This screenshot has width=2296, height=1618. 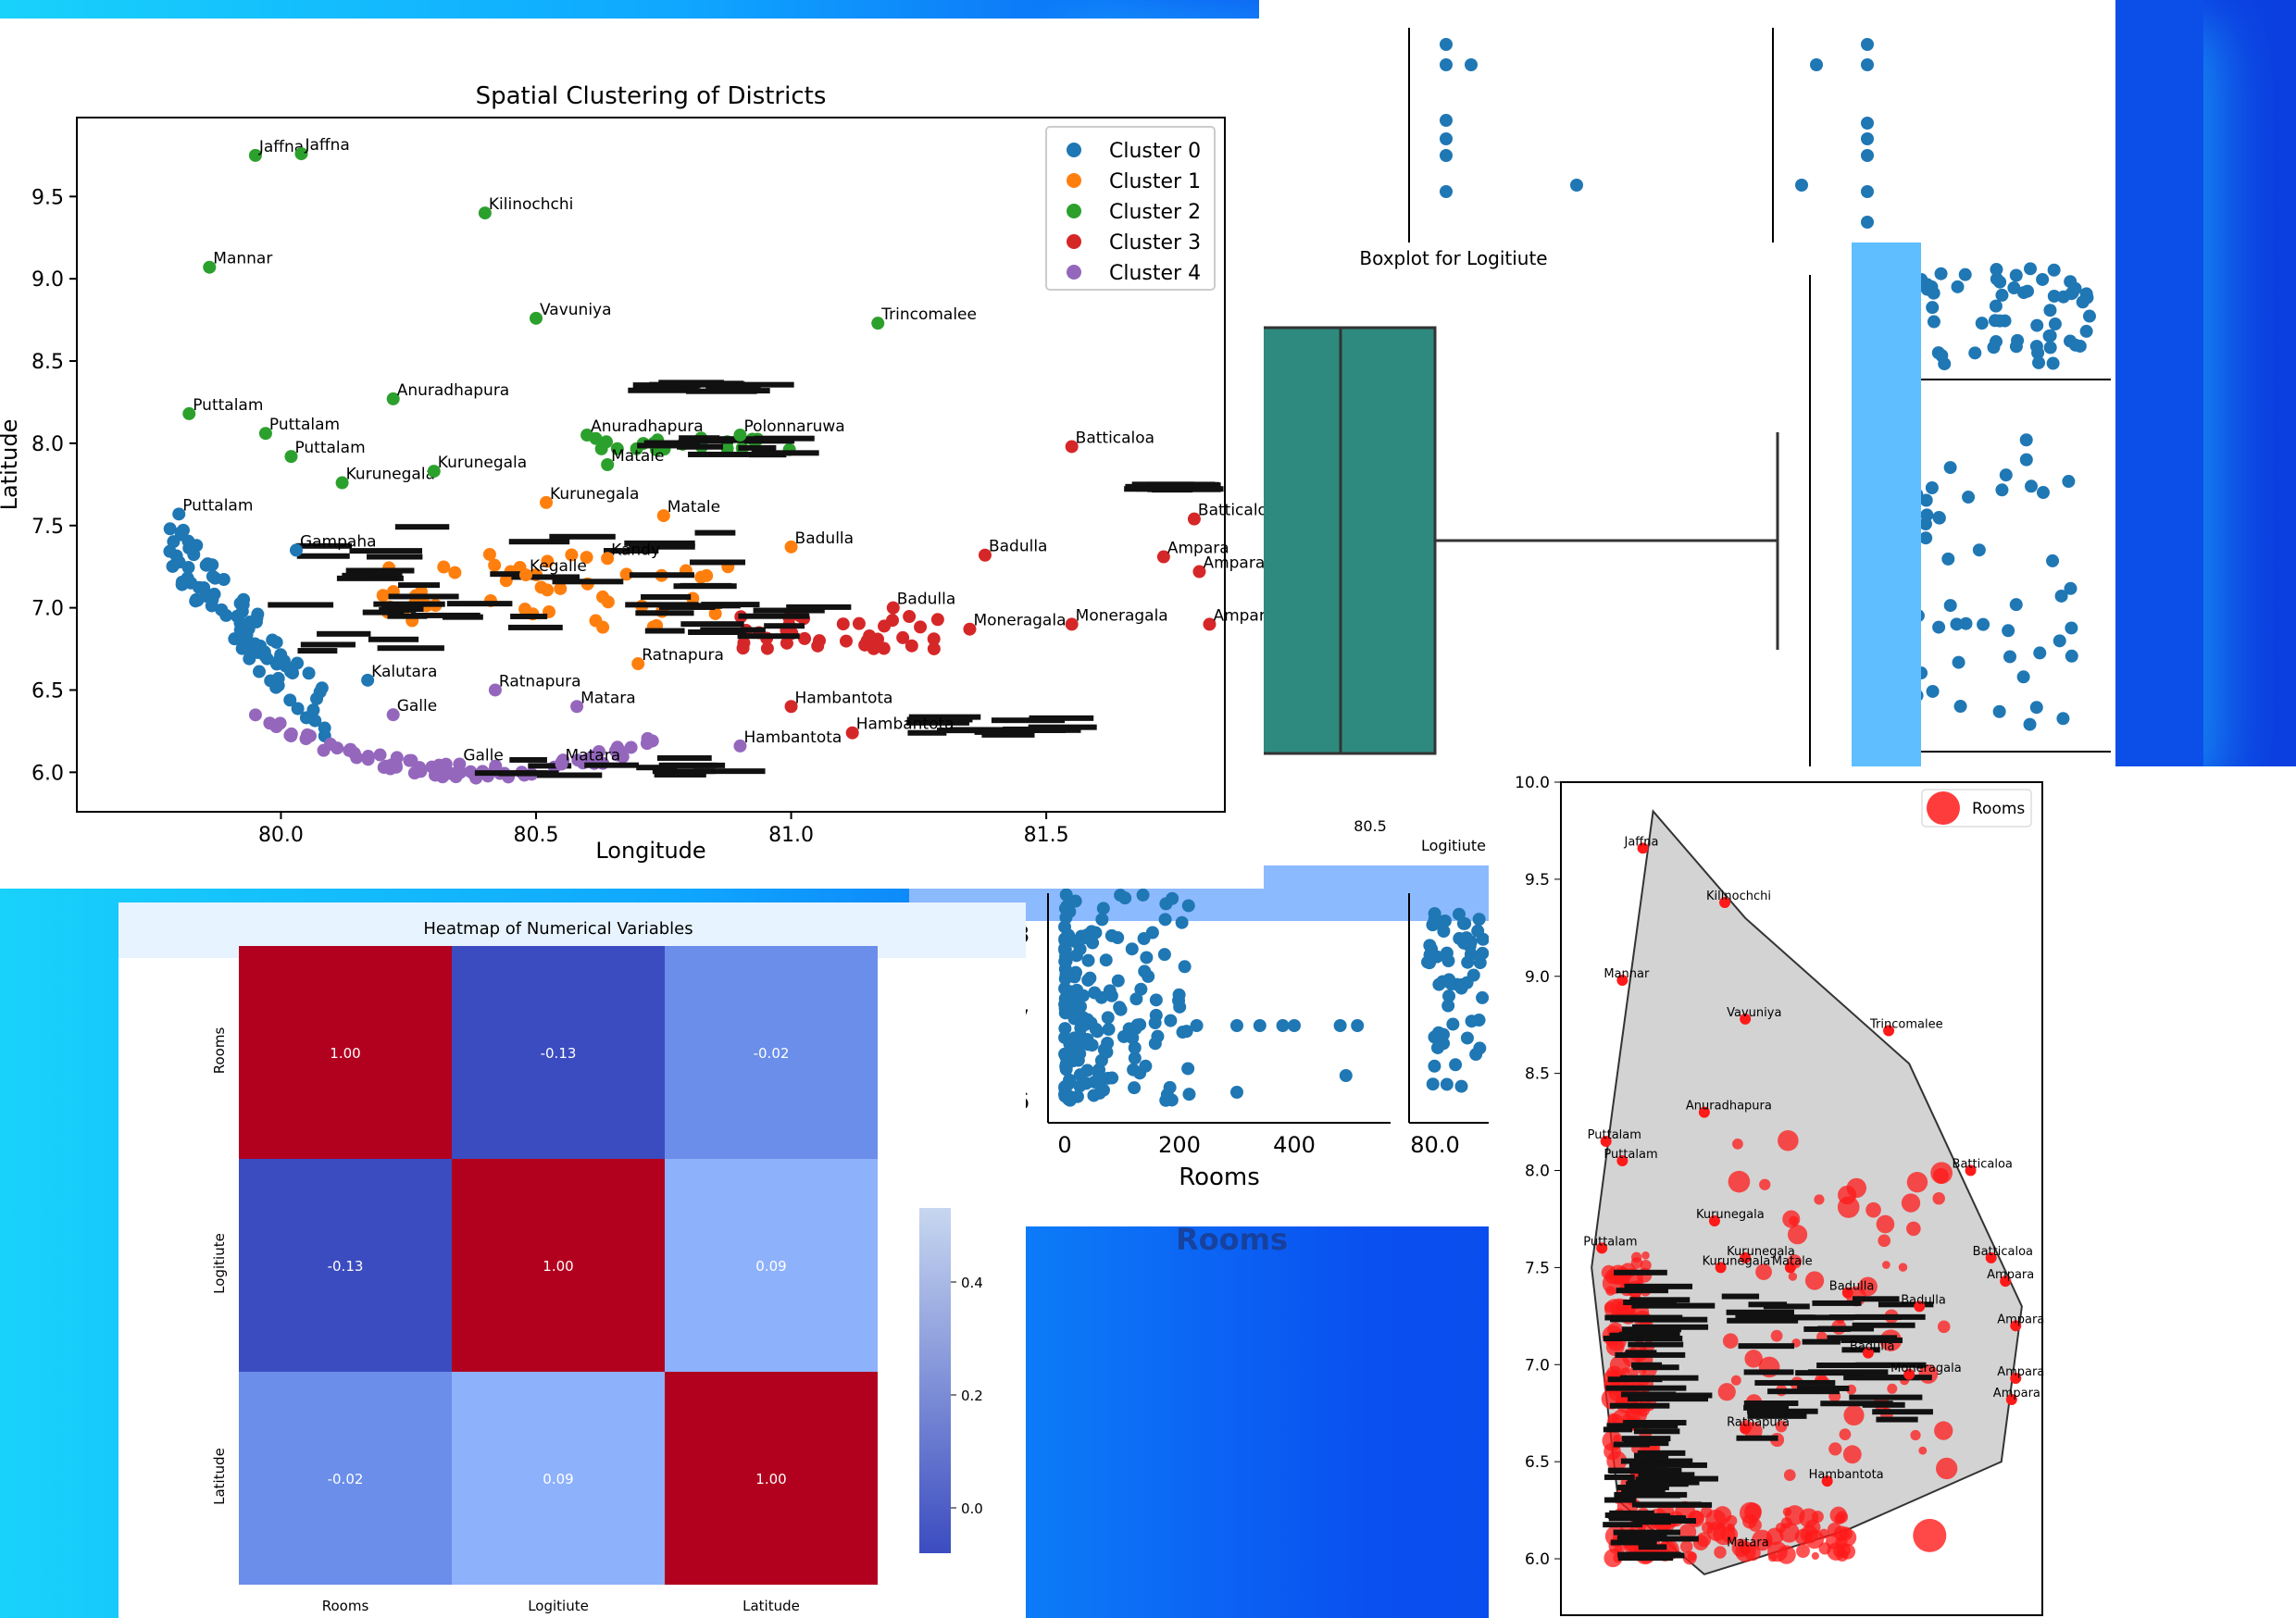 What do you see at coordinates (1179, 1145) in the screenshot?
I see `x-tick-label: 200` at bounding box center [1179, 1145].